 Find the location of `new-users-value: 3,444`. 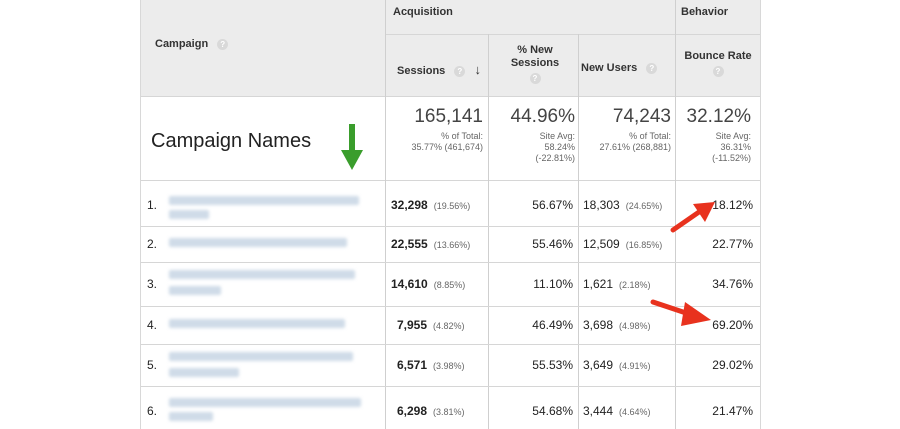

new-users-value: 3,444 is located at coordinates (598, 411).